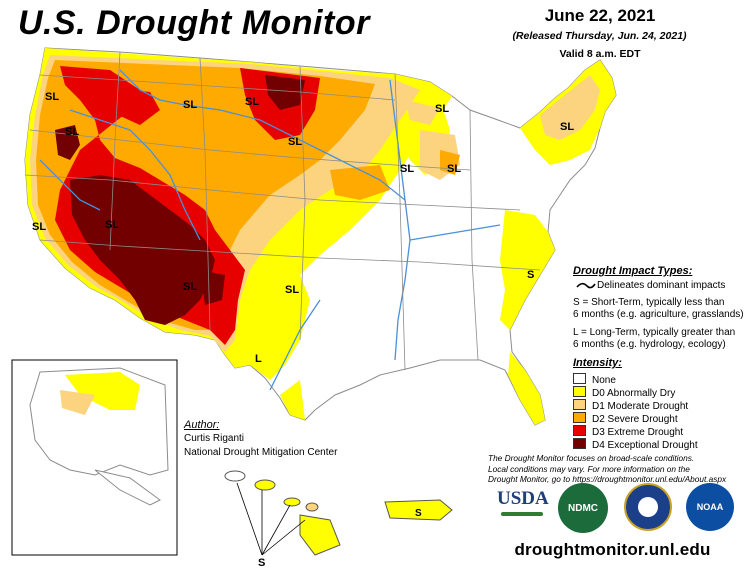  I want to click on site-url: droughtmonitor.unl.edu, so click(612, 549).